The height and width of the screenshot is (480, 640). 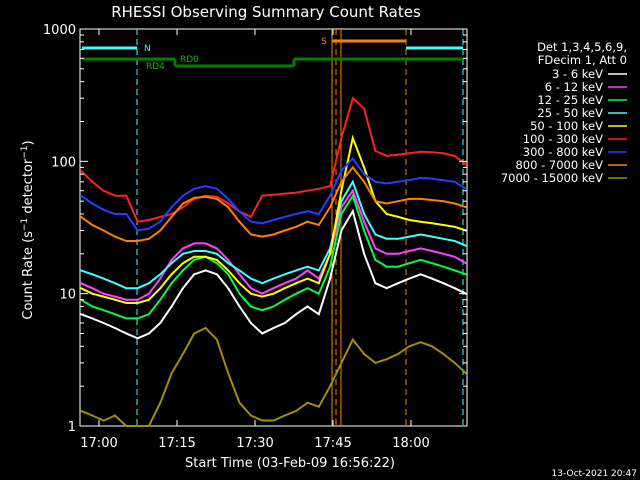 I want to click on y-tick-label: 1000, so click(x=59, y=30).